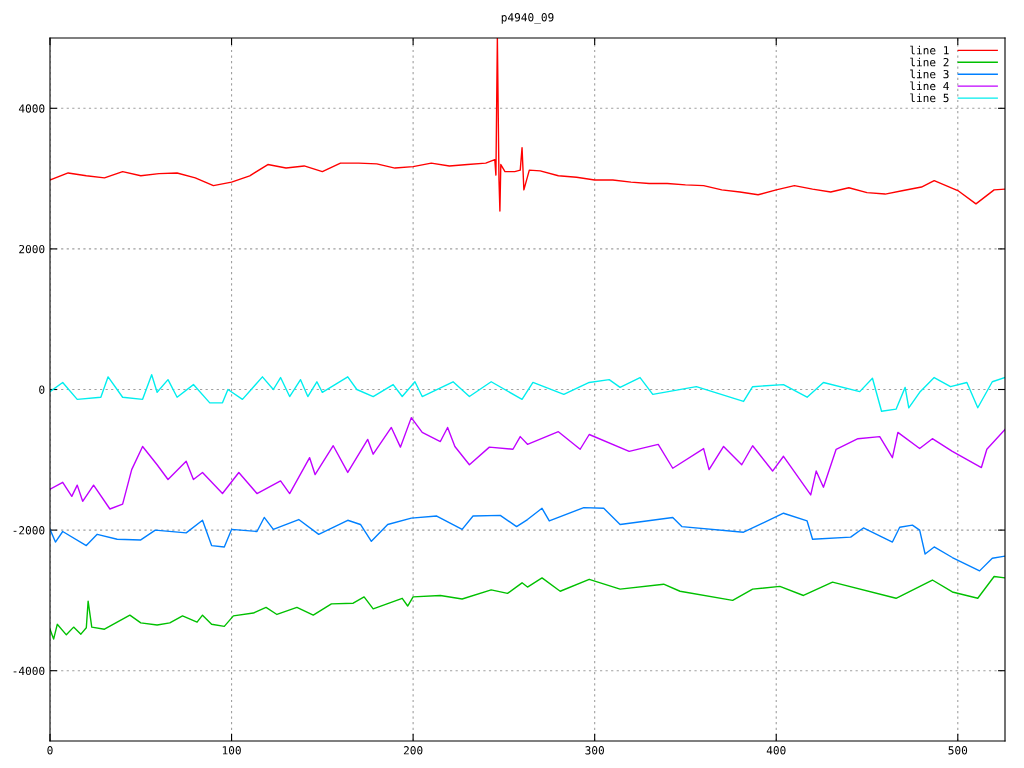  What do you see at coordinates (413, 750) in the screenshot?
I see `x-tick-label: 200` at bounding box center [413, 750].